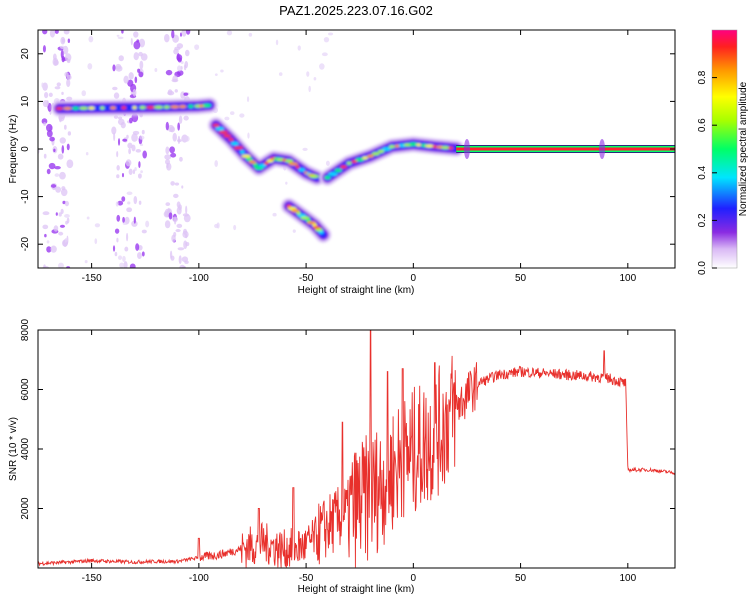 This screenshot has width=750, height=600. What do you see at coordinates (627, 578) in the screenshot?
I see `x-tick-label: 100` at bounding box center [627, 578].